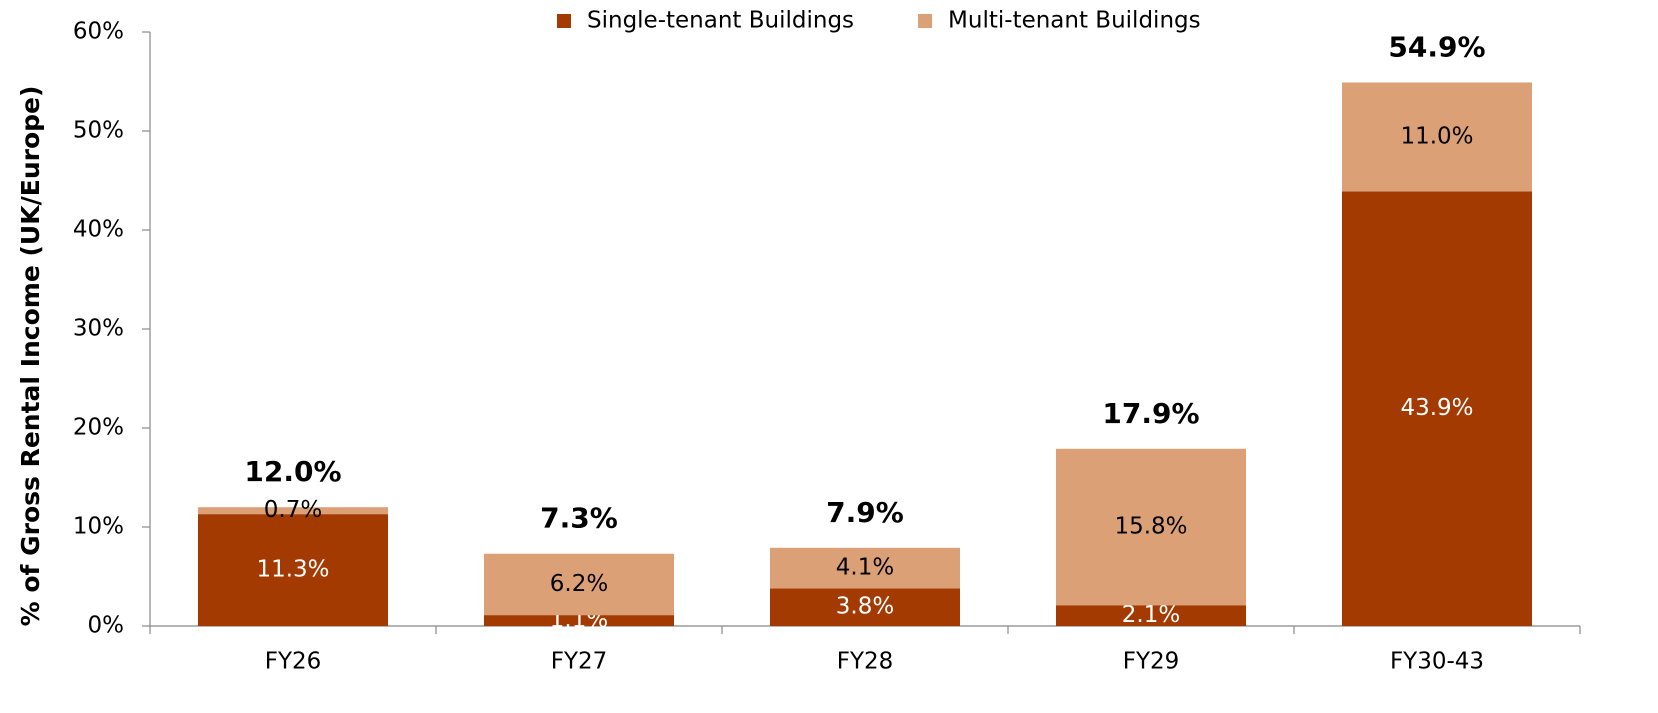  Describe the element at coordinates (1074, 21) in the screenshot. I see `legend-label: Multi-tenant Buildings` at that location.